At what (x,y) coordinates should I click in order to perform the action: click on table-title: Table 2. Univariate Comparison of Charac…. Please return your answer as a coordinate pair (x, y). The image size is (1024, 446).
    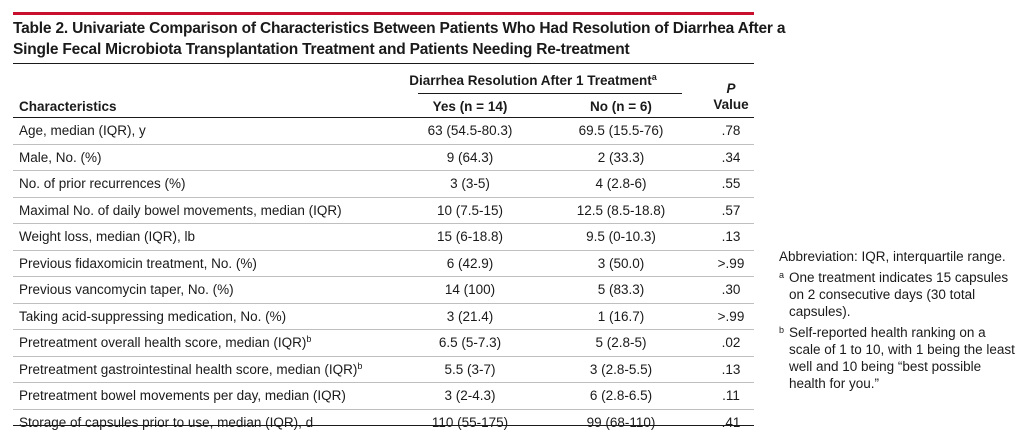
    Looking at the image, I should click on (399, 39).